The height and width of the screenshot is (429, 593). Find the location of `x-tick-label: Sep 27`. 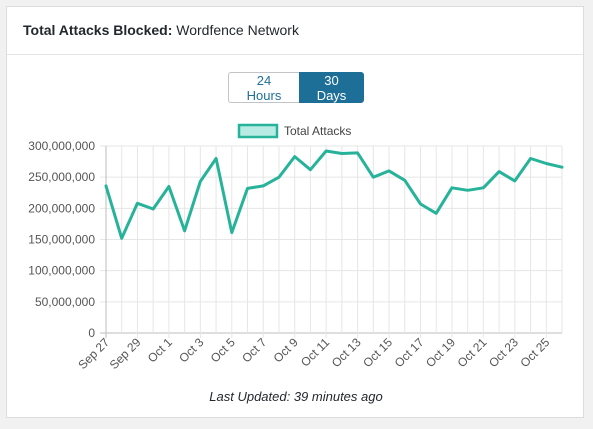

x-tick-label: Sep 27 is located at coordinates (93, 353).